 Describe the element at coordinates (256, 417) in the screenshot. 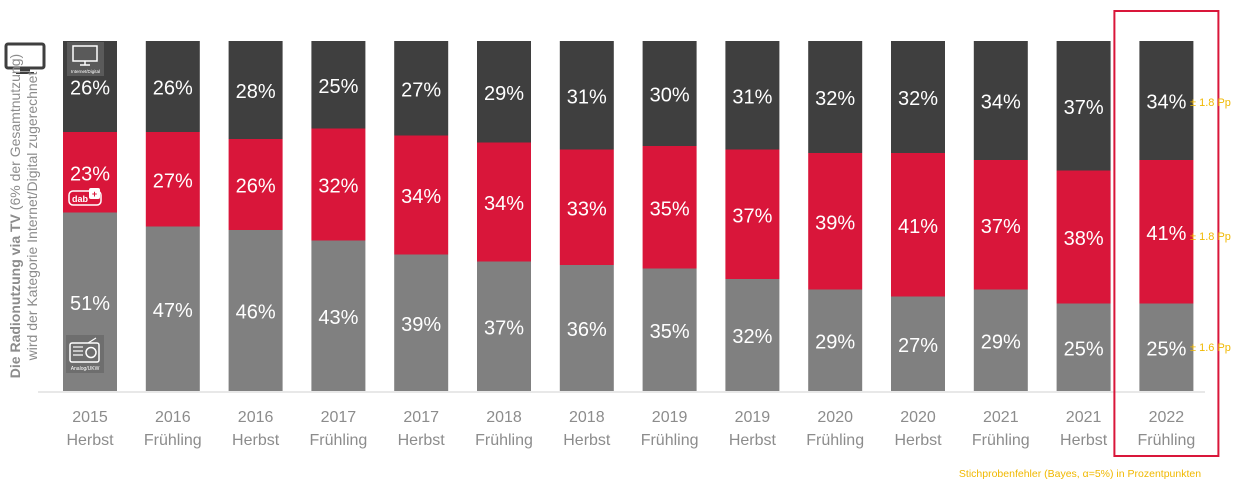

I see `x-tick-2-0: 2016` at that location.